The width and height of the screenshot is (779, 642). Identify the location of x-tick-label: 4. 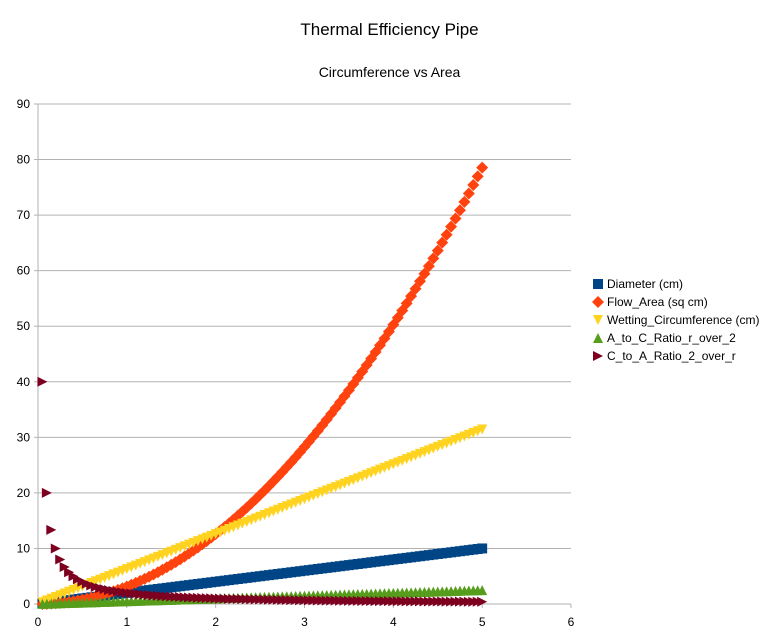
(393, 622).